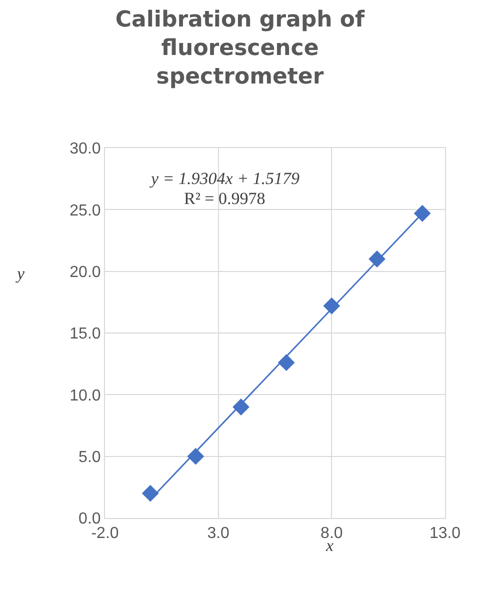 This screenshot has height=598, width=480. I want to click on annotation: y = 1.9304x + 1.5179, so click(224, 178).